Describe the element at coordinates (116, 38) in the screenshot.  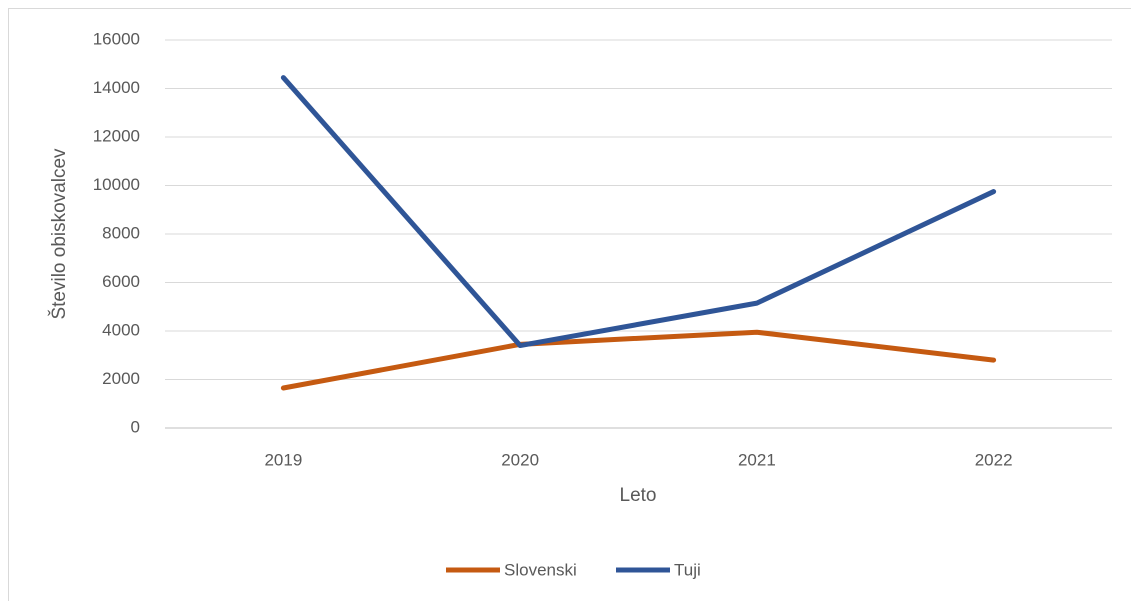
I see `y-tick-label: 16000` at that location.